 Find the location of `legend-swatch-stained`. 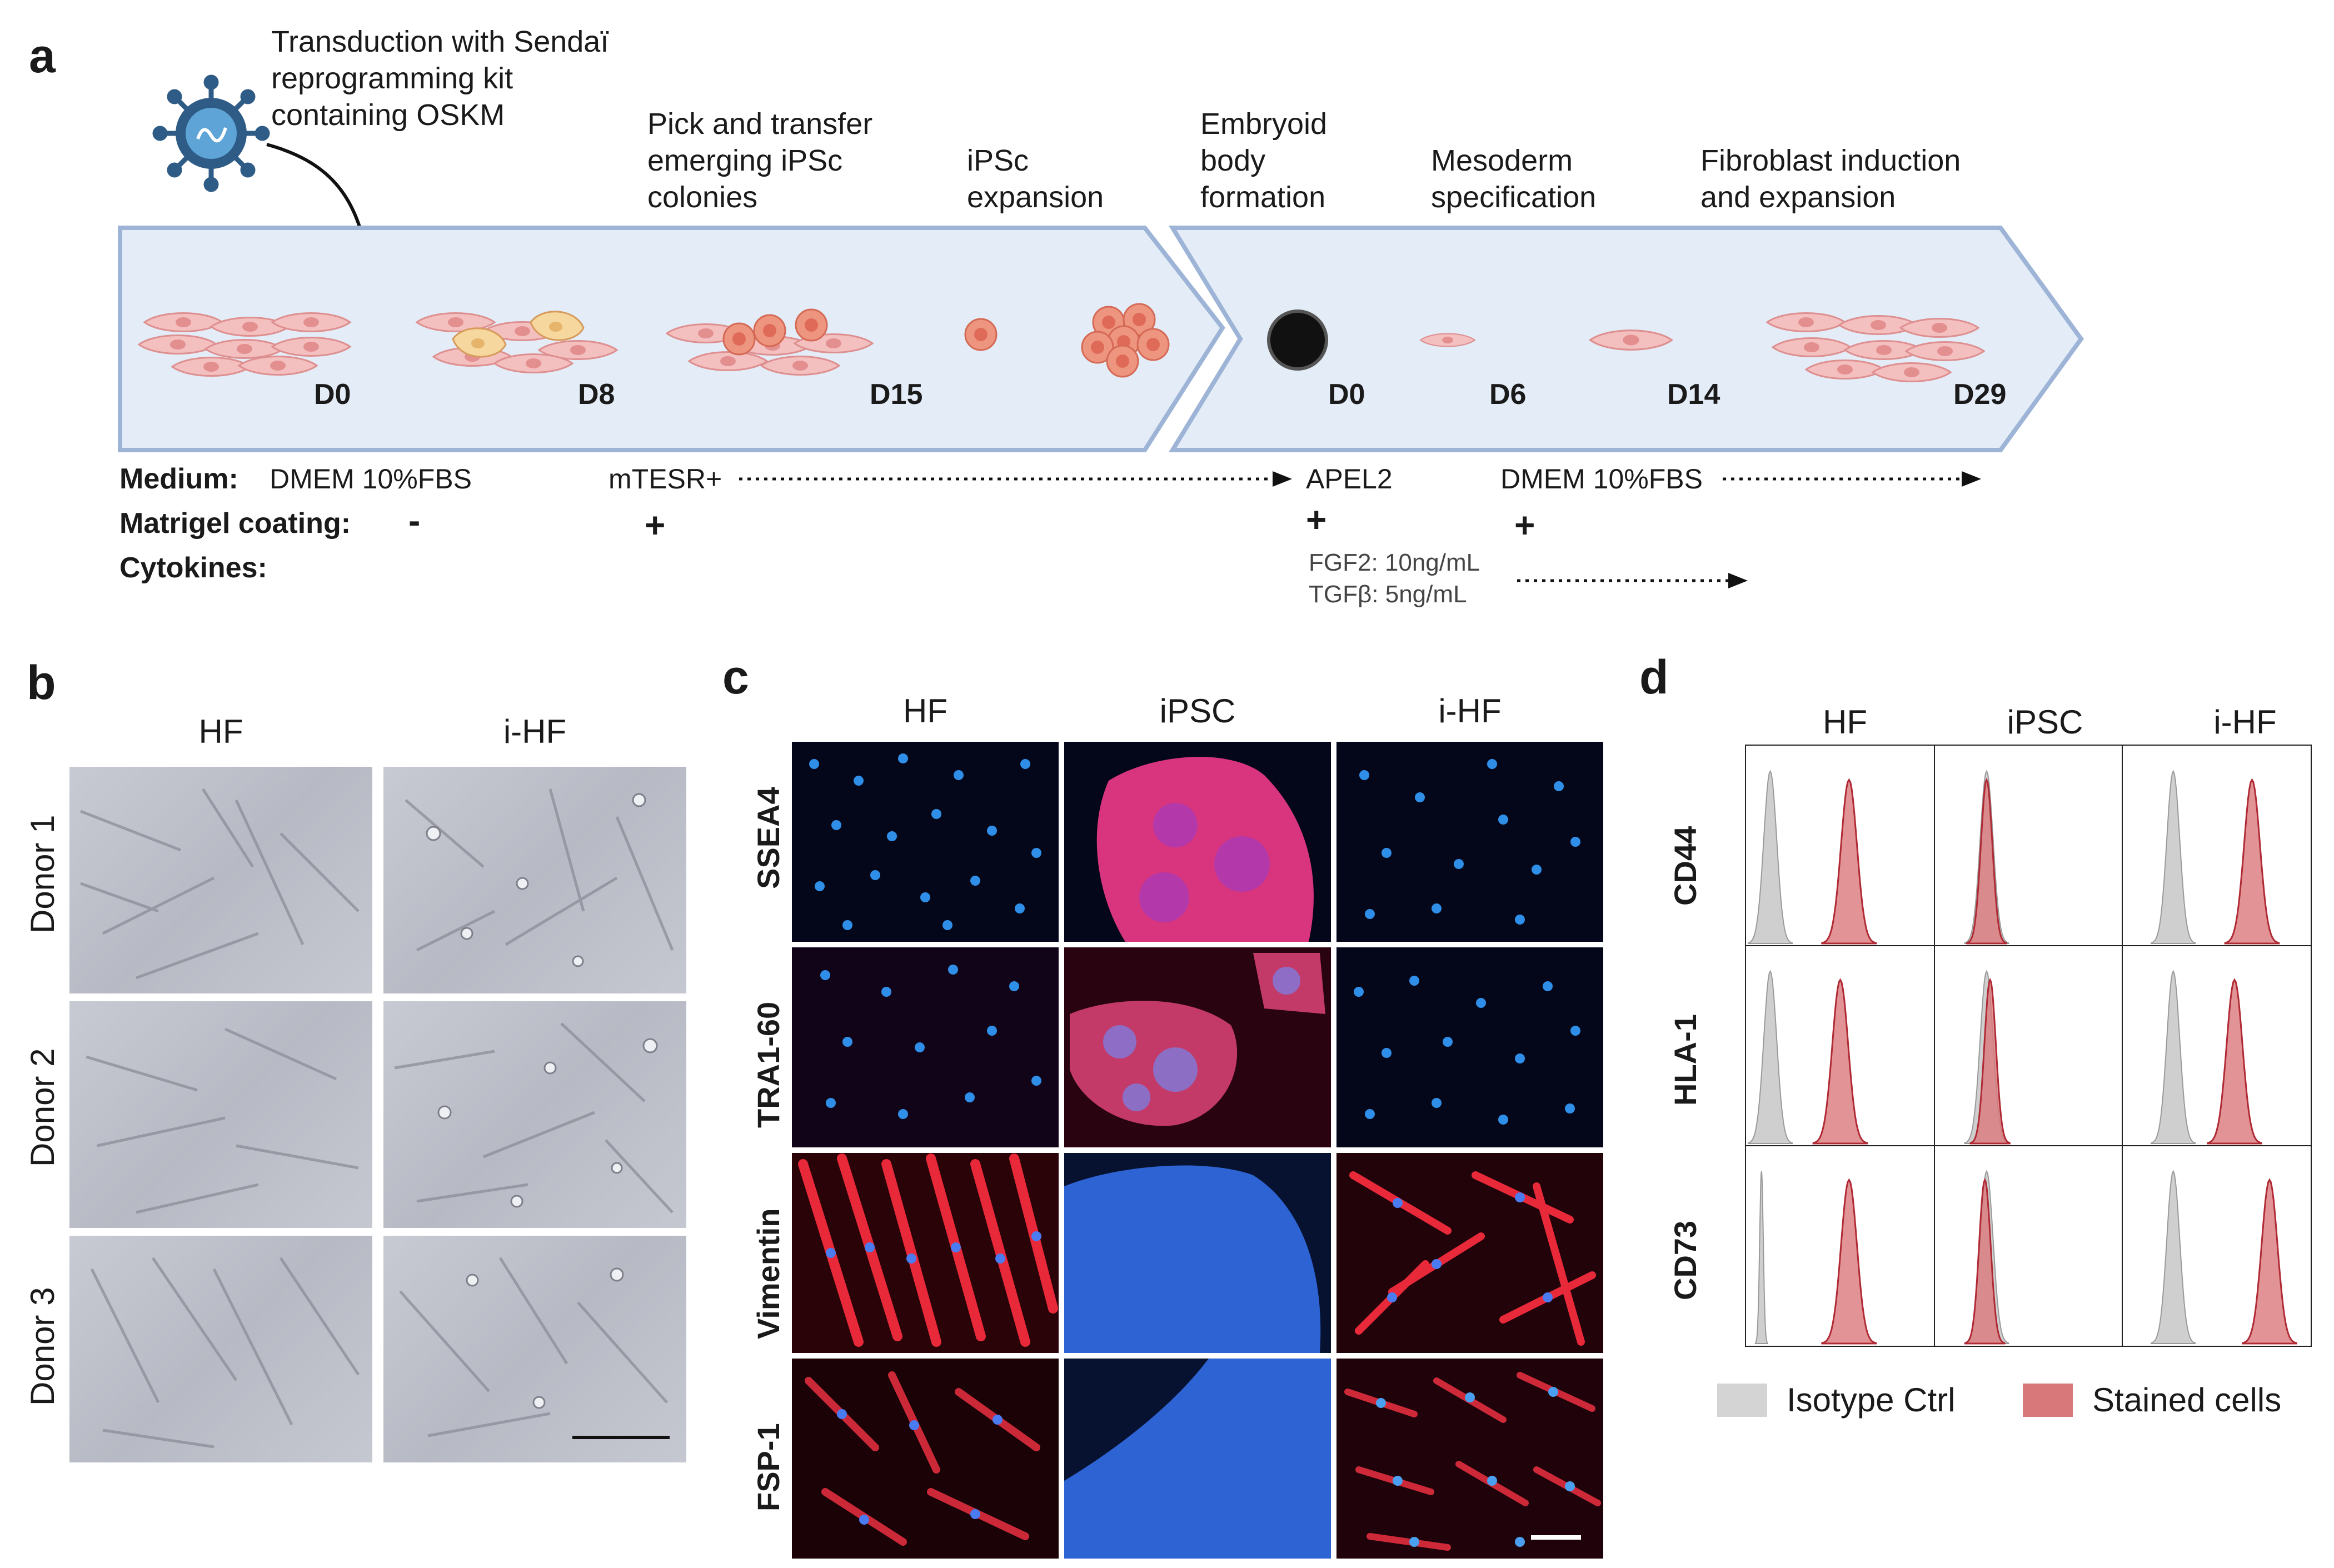

legend-swatch-stained is located at coordinates (2048, 1400).